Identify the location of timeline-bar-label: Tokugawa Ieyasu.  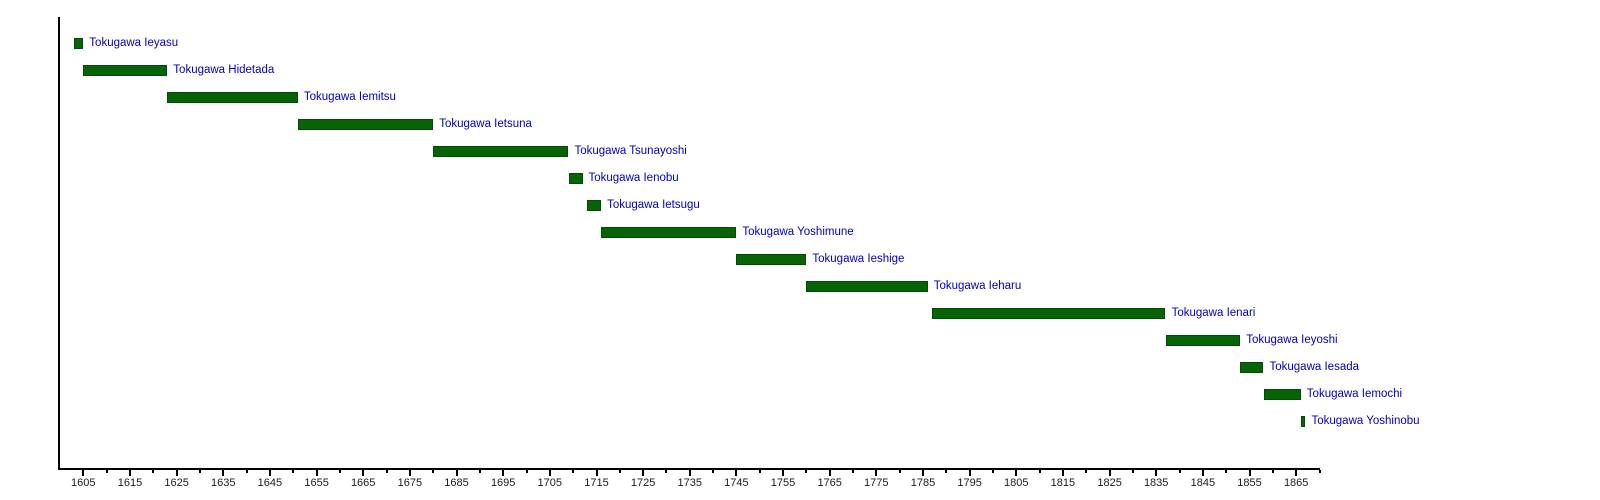
(134, 43).